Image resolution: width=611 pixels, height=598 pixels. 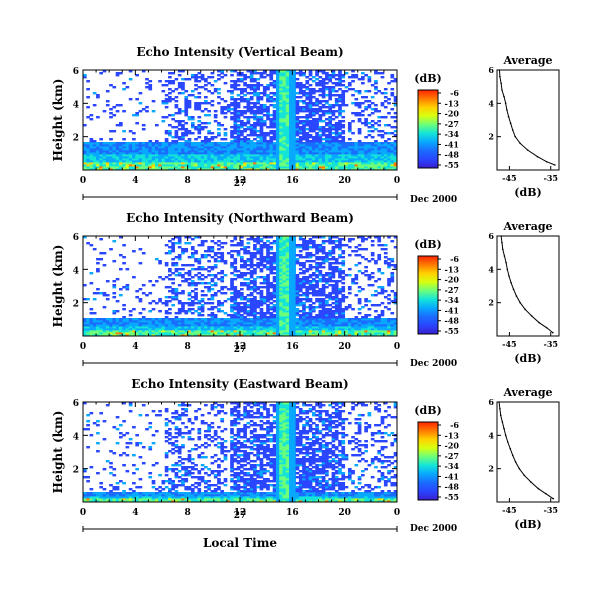 What do you see at coordinates (135, 181) in the screenshot?
I see `x-tick-label: 4` at bounding box center [135, 181].